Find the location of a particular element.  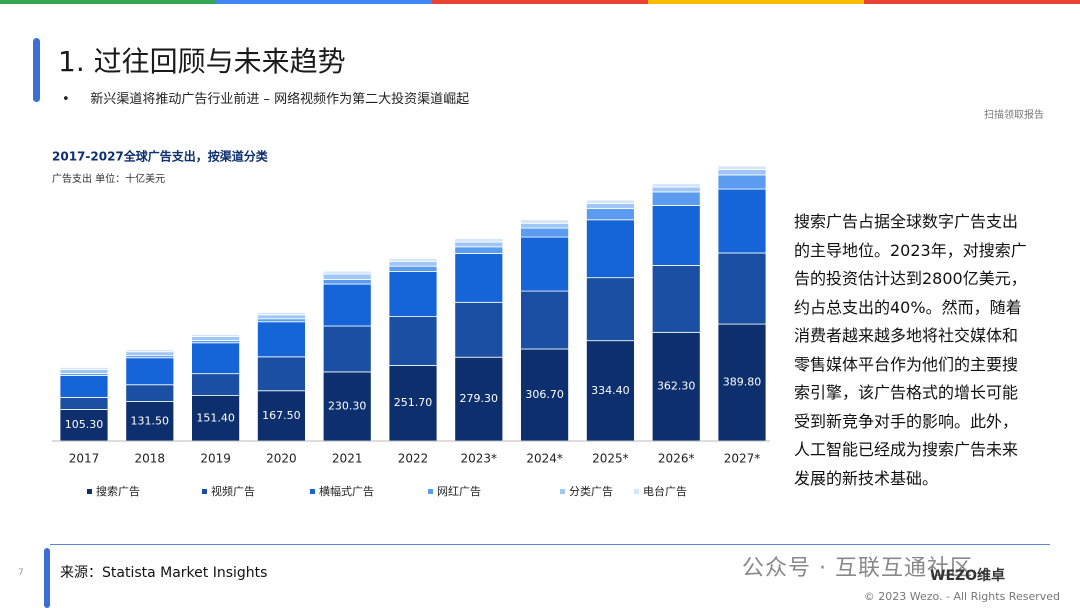

value-label: 251.70 is located at coordinates (413, 402).